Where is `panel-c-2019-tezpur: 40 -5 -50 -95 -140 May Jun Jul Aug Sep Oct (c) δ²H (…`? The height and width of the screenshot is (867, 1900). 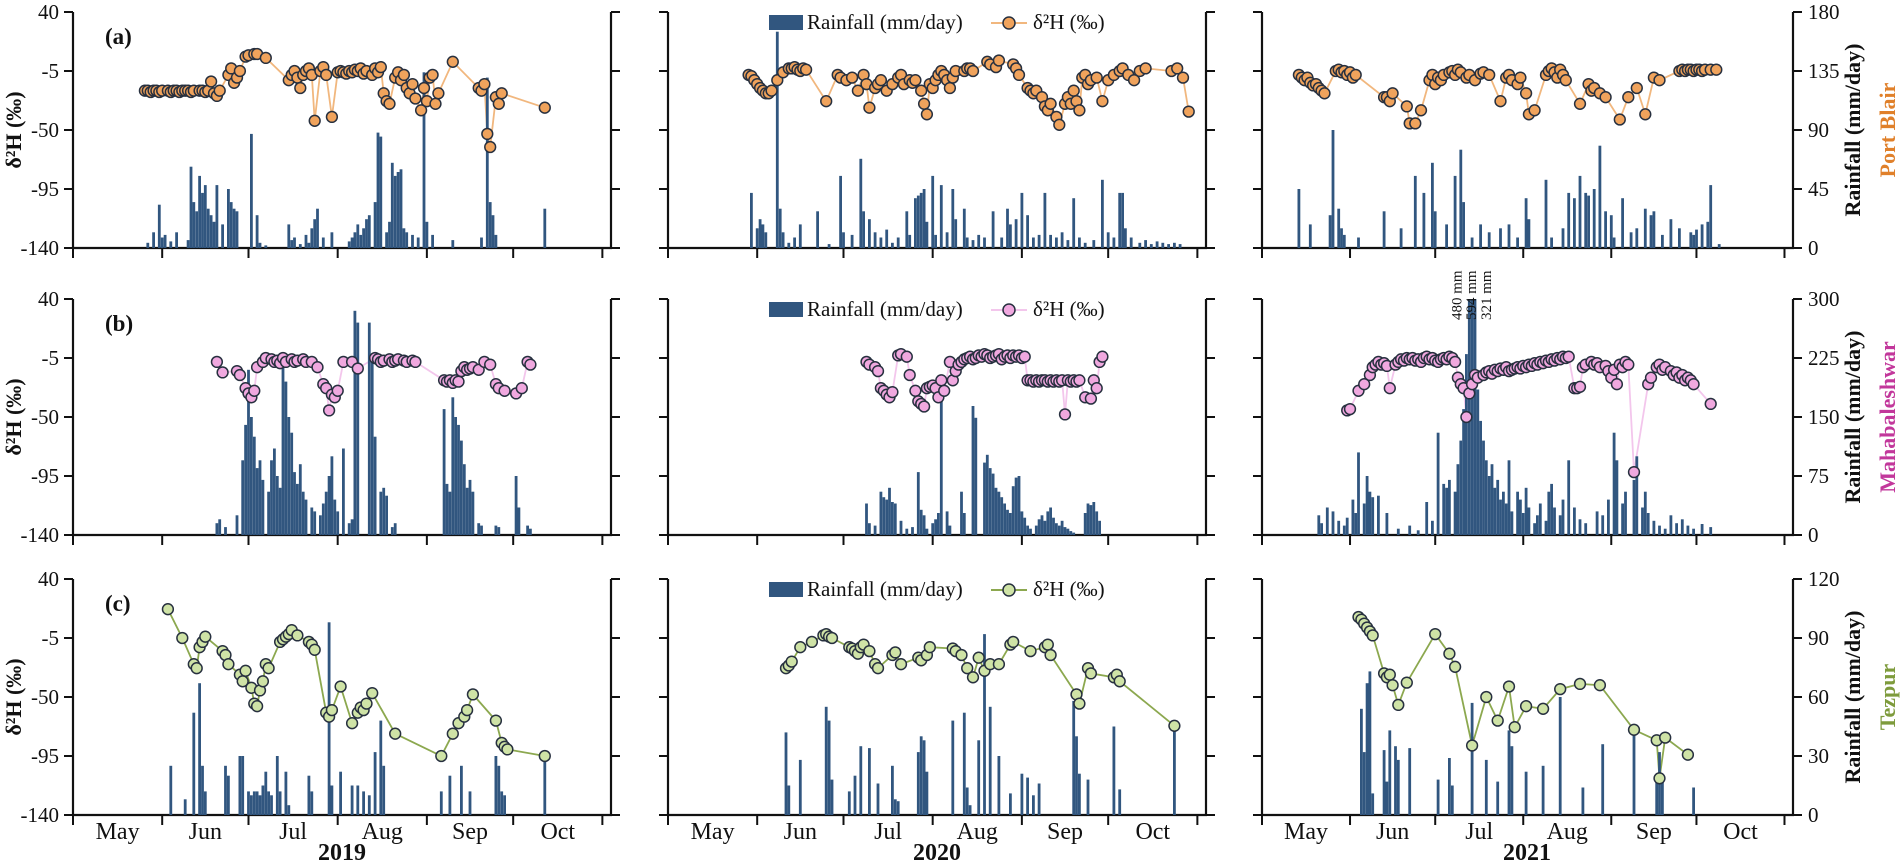 panel-c-2019-tezpur: 40 -5 -50 -95 -140 May Jun Jul Aug Sep Oct (c) δ²H (… is located at coordinates (310, 706).